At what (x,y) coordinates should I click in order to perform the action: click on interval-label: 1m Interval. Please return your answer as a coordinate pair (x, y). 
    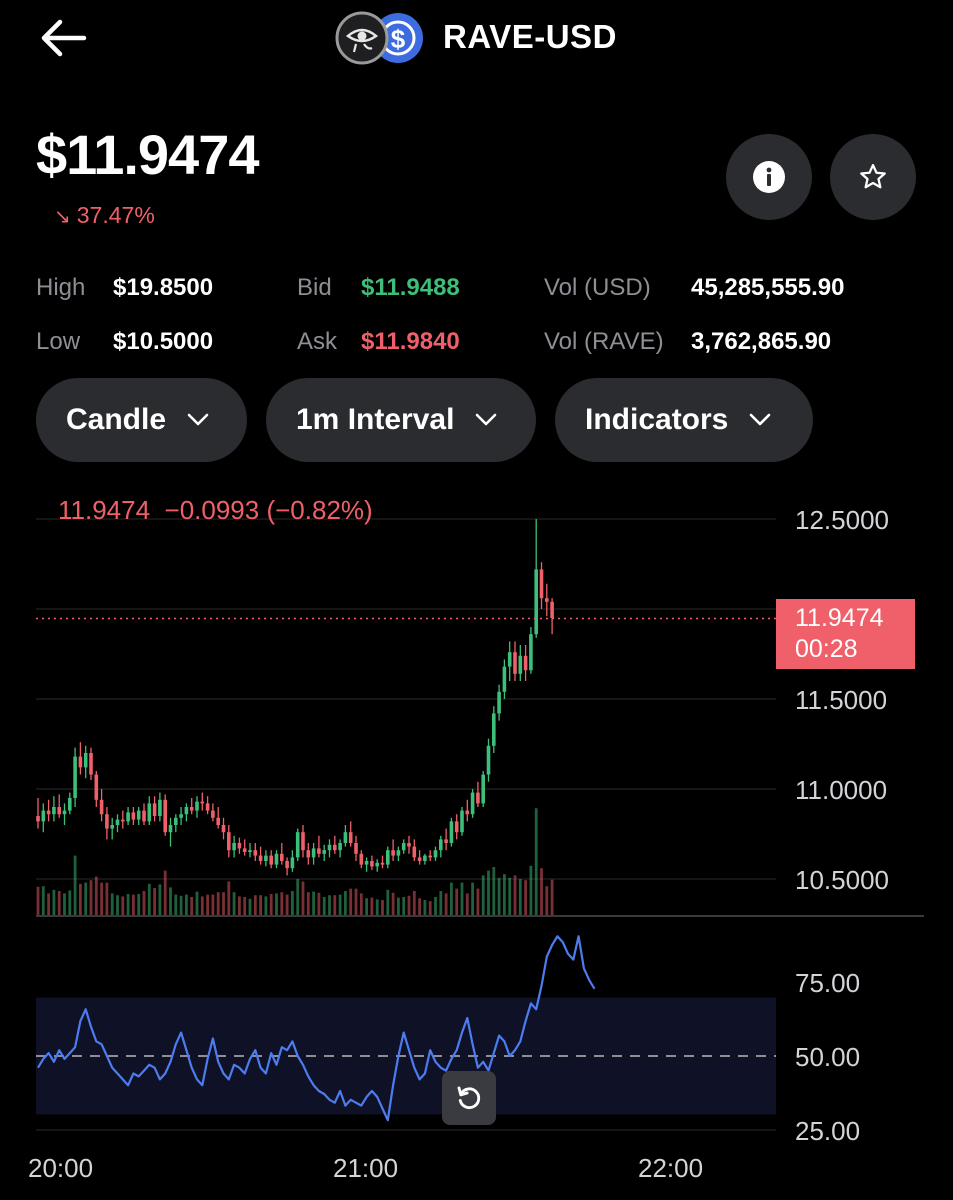
    Looking at the image, I should click on (375, 419).